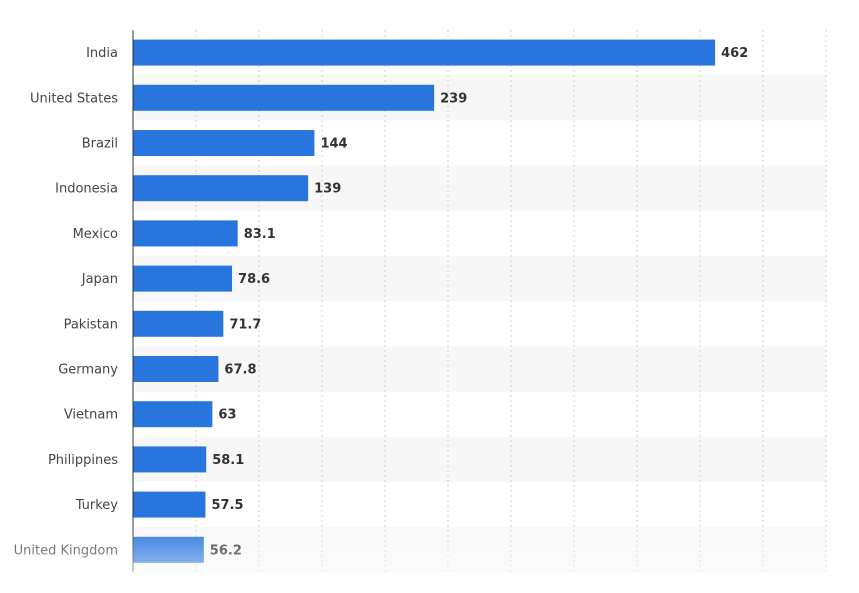 This screenshot has width=859, height=593. What do you see at coordinates (333, 144) in the screenshot?
I see `value-label: 144` at bounding box center [333, 144].